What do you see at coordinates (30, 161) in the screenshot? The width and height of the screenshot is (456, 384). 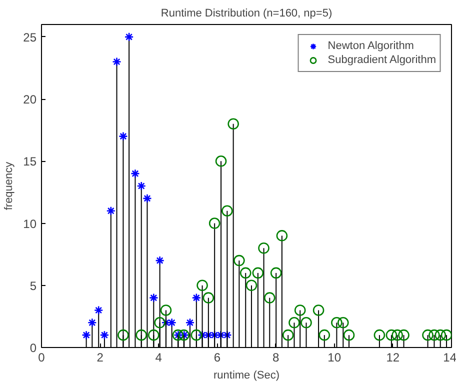 I see `y-tick-label: 15` at bounding box center [30, 161].